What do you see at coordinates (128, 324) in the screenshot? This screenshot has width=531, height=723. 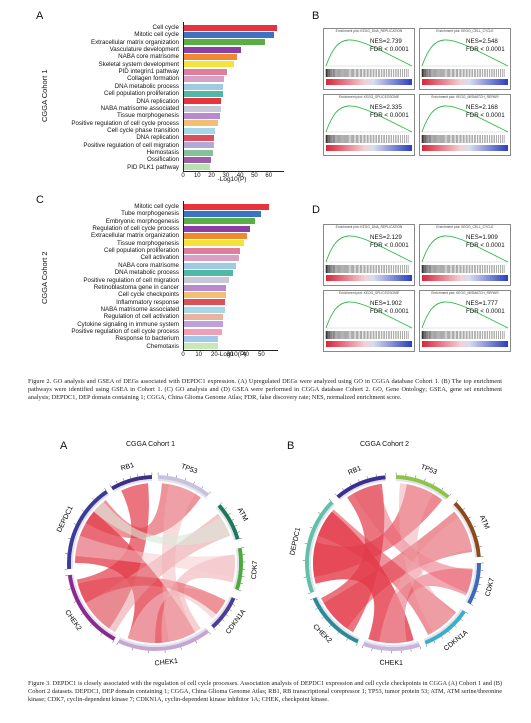 I see `bar-chart-c-category-label: Cytokine signaling in immune system` at bounding box center [128, 324].